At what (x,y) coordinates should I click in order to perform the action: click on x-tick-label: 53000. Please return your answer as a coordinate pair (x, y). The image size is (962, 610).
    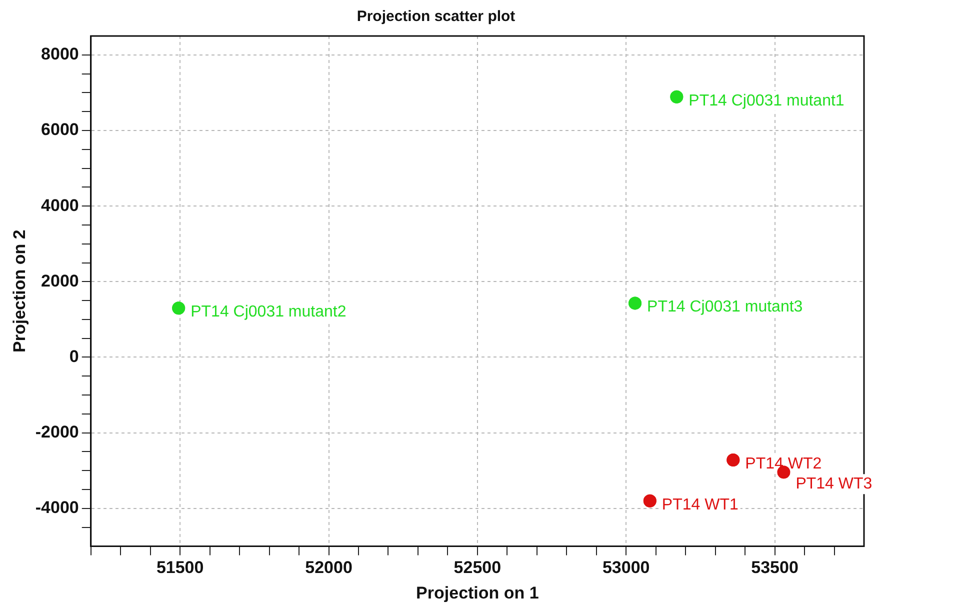
    Looking at the image, I should click on (626, 568).